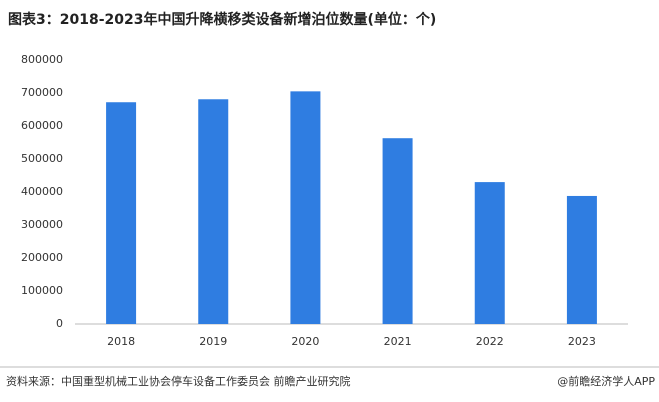  I want to click on credit: @前瞻经济学人APP, so click(606, 381).